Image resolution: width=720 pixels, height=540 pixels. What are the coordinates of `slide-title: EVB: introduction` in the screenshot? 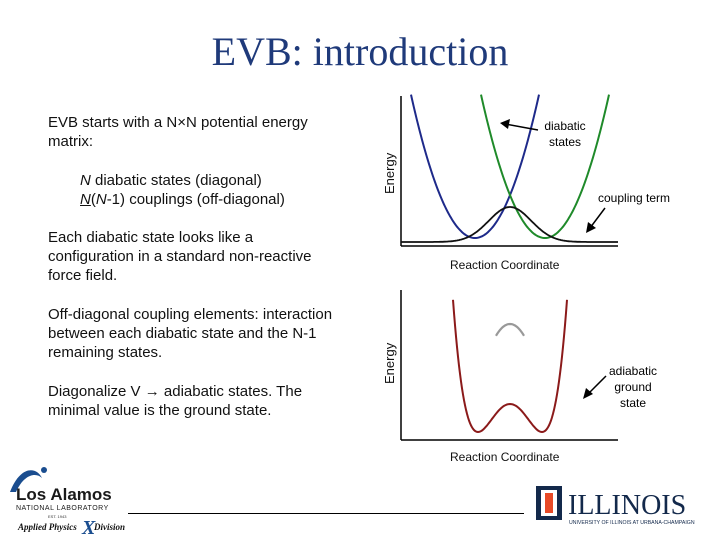 It's located at (360, 51).